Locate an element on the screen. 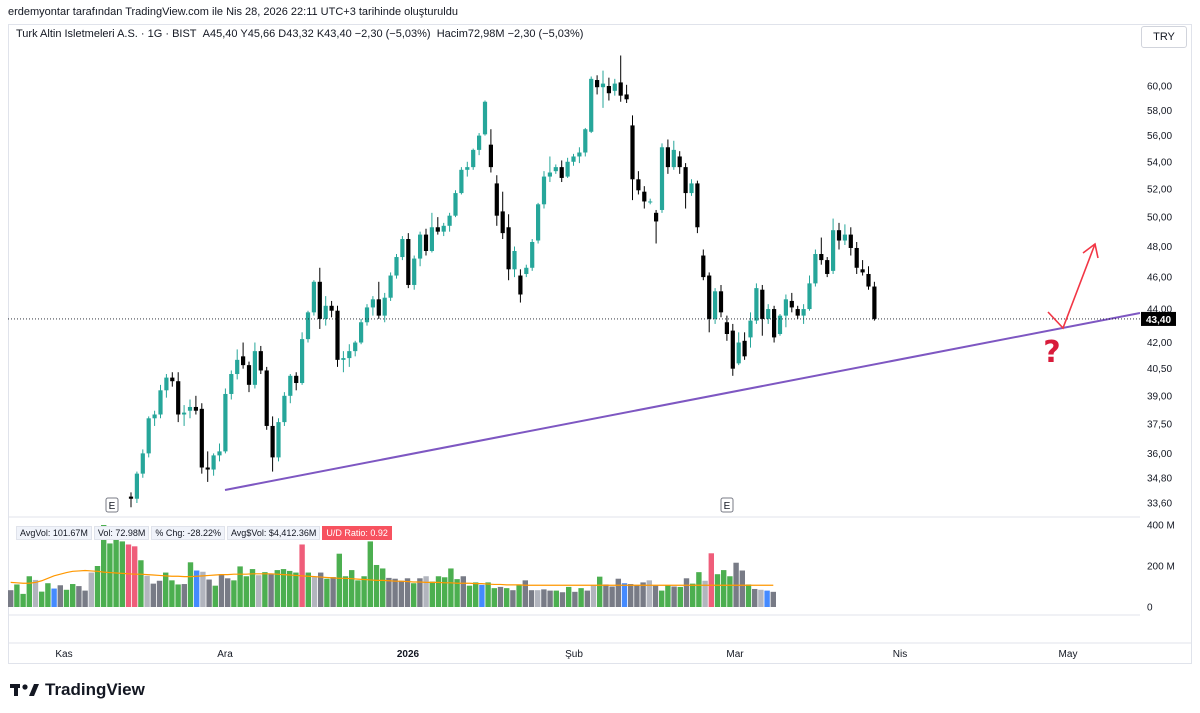 The width and height of the screenshot is (1200, 713). question-annotation: ? is located at coordinates (1051, 352).